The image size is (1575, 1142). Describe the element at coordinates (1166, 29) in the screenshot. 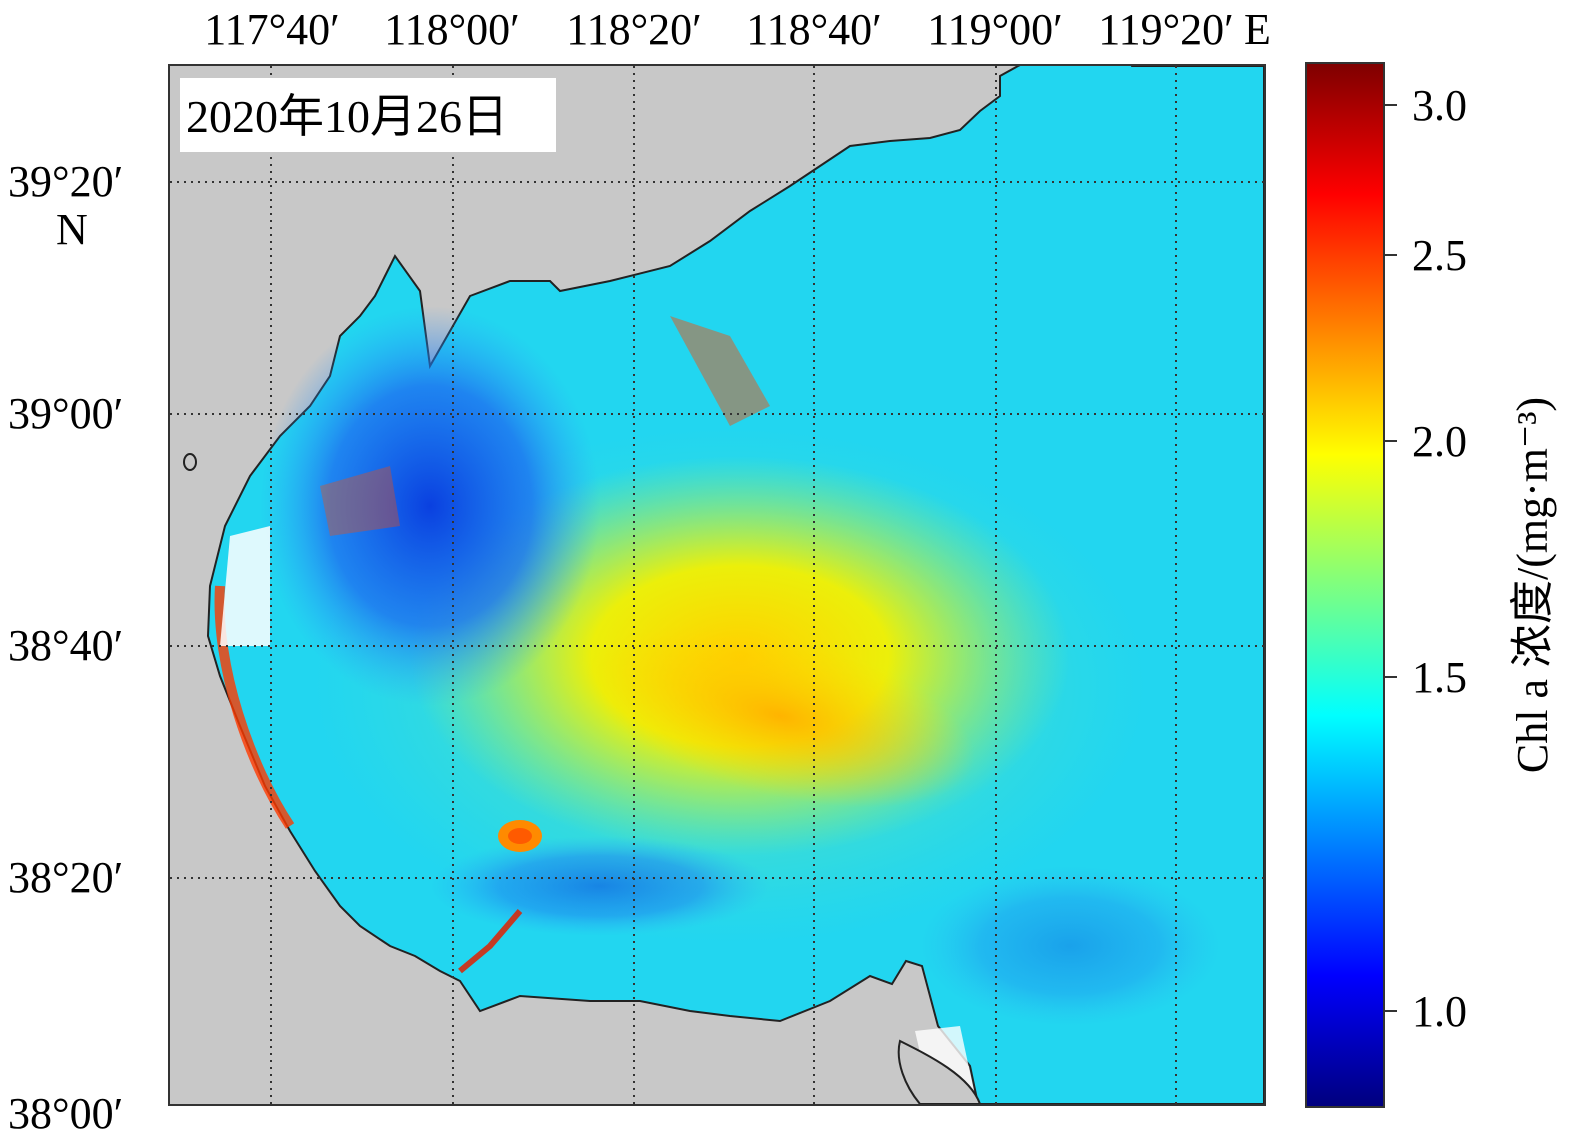

I see `lon-label-119-20: 119°20′` at that location.